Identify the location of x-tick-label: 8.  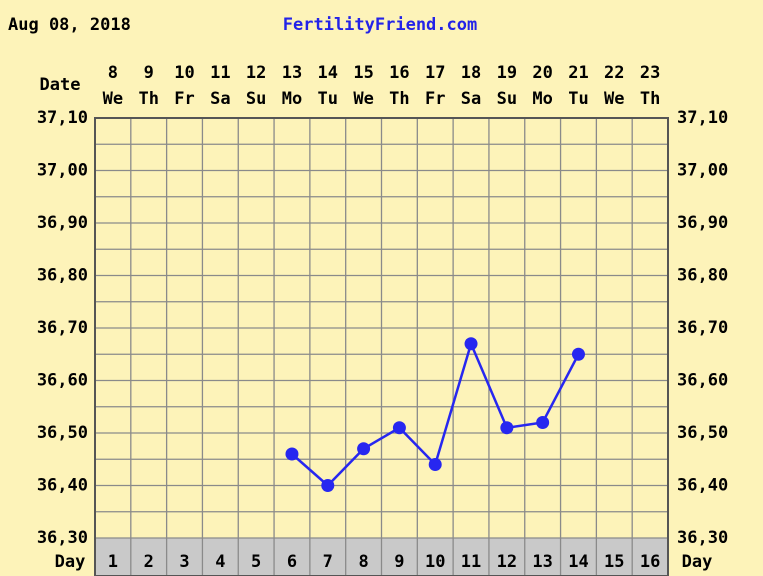
(363, 562).